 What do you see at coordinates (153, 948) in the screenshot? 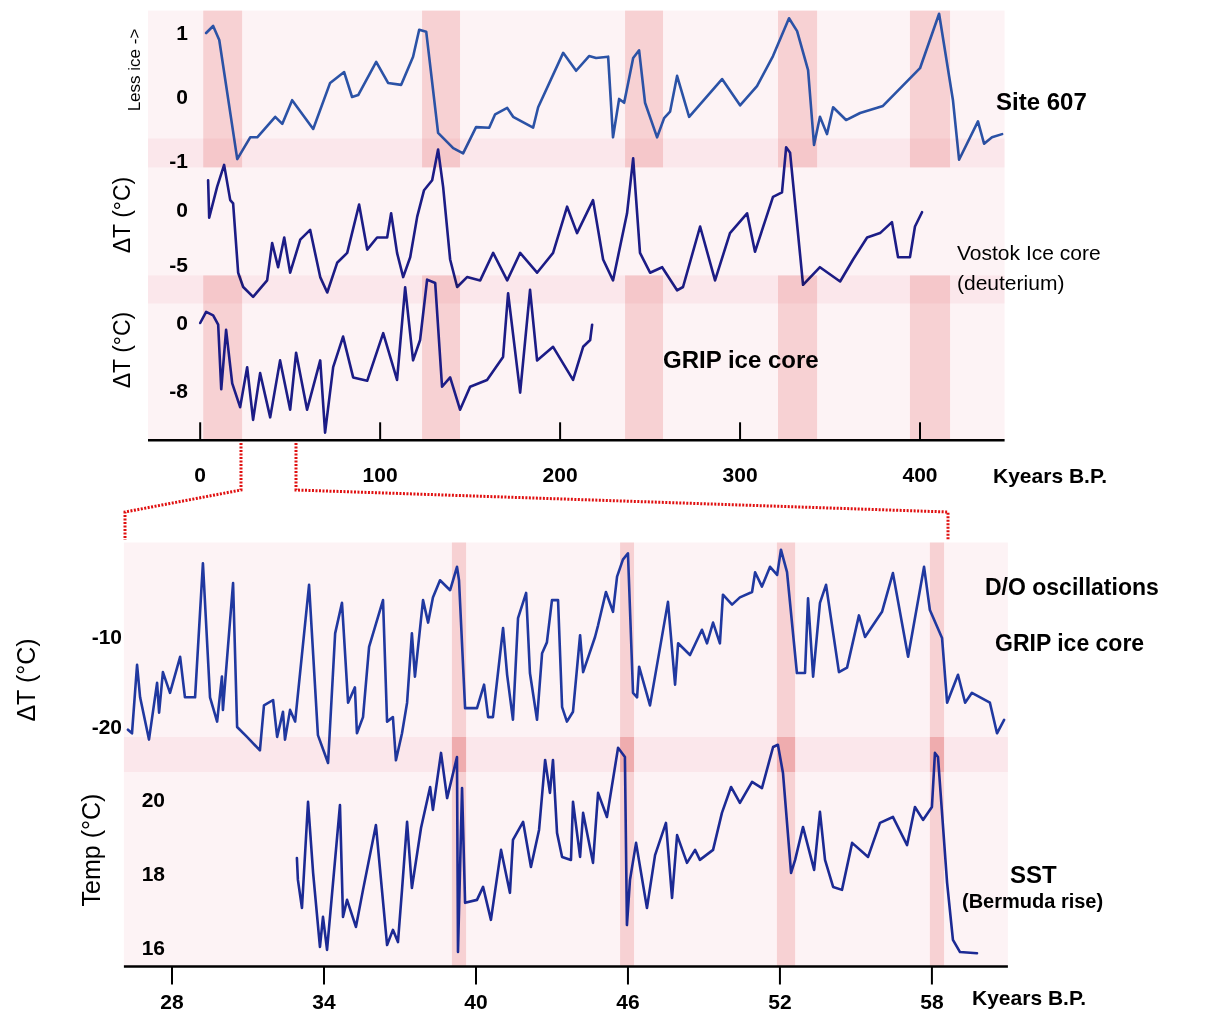
I see `y-tick-label: 16` at bounding box center [153, 948].